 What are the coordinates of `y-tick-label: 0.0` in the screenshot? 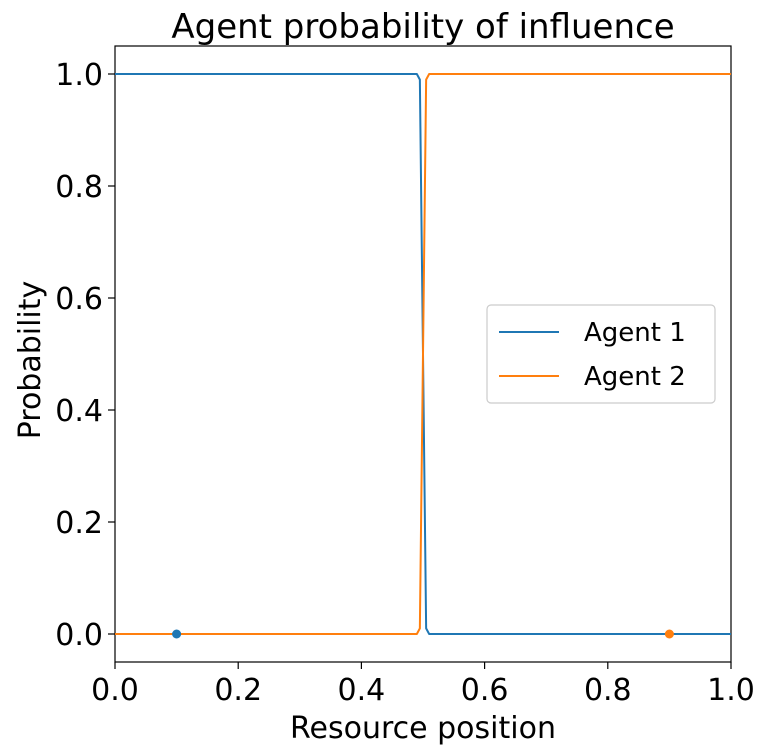 It's located at (79, 635).